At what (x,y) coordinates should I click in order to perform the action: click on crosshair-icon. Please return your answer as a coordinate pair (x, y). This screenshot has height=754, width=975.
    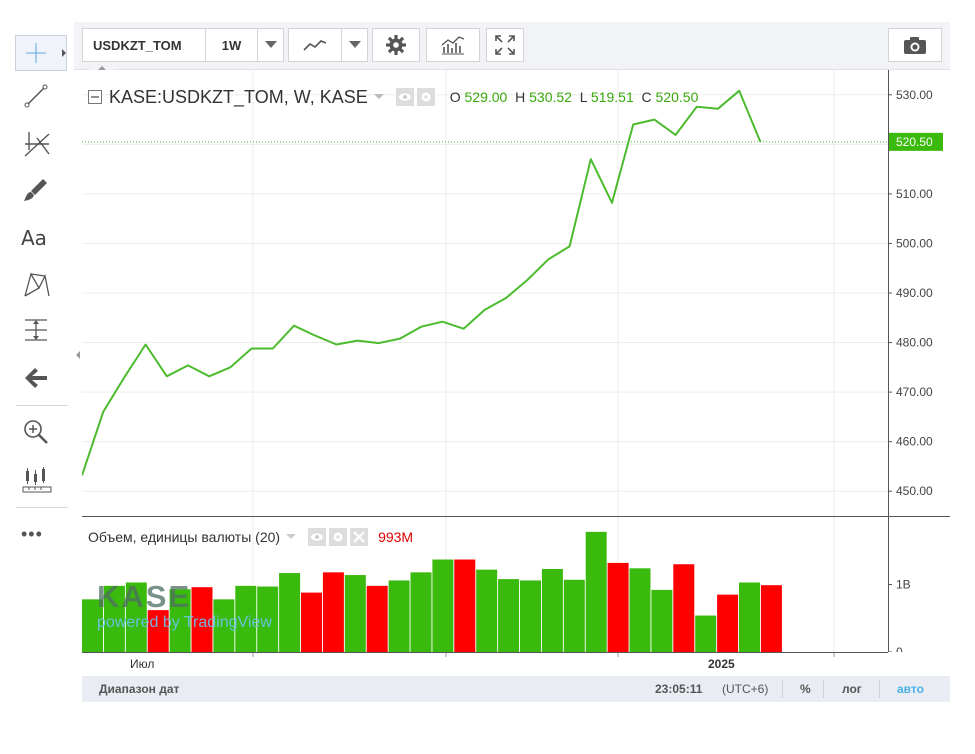
    Looking at the image, I should click on (46, 53).